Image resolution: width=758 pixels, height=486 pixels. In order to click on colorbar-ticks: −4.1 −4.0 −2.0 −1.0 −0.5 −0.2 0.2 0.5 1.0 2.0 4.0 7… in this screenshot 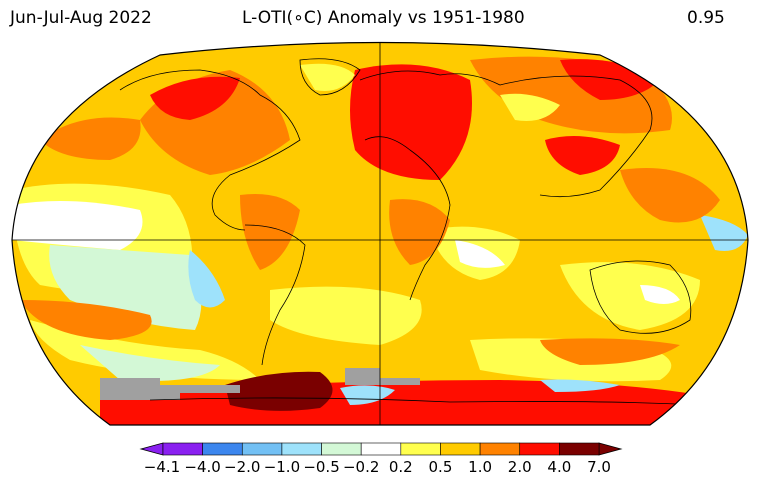, I will do `click(377, 467)`.